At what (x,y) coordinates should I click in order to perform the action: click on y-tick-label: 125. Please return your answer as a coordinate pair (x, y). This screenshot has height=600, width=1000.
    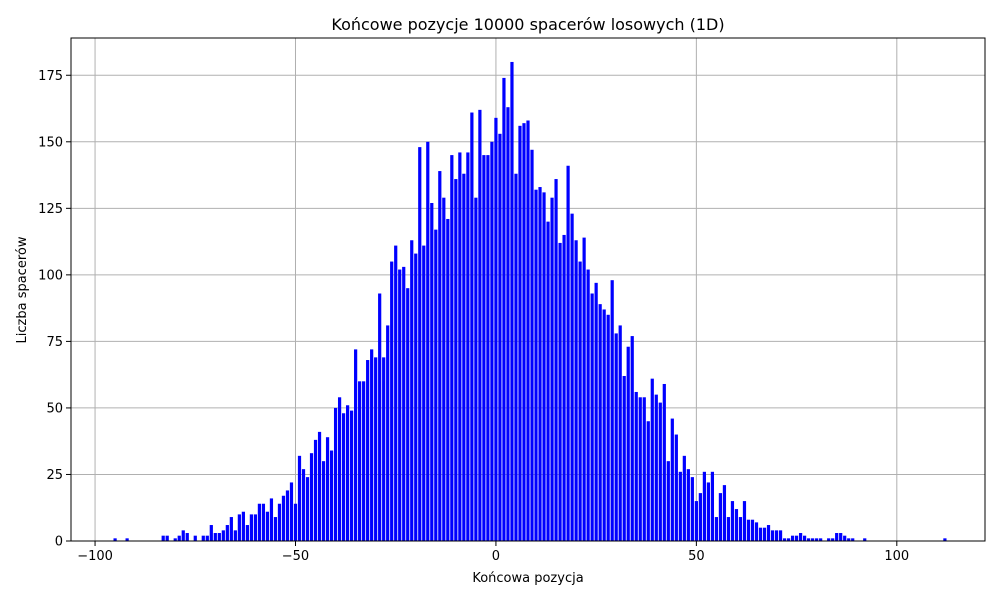
    Looking at the image, I should click on (50, 209).